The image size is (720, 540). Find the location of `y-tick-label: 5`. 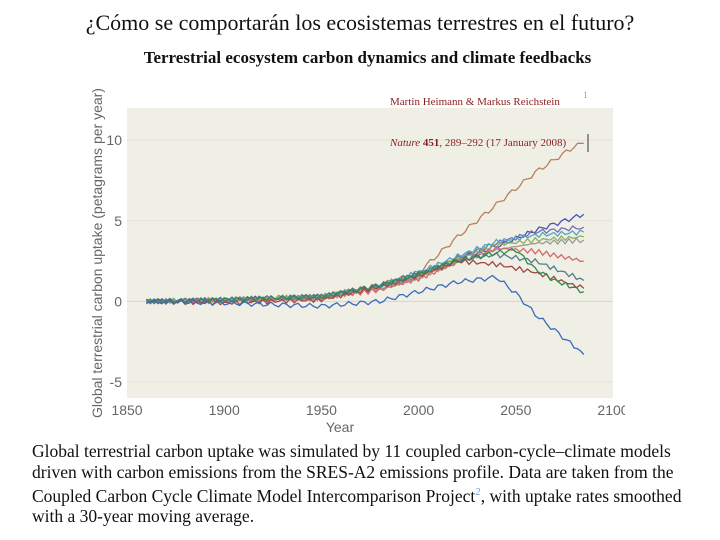

y-tick-label: 5 is located at coordinates (118, 221).